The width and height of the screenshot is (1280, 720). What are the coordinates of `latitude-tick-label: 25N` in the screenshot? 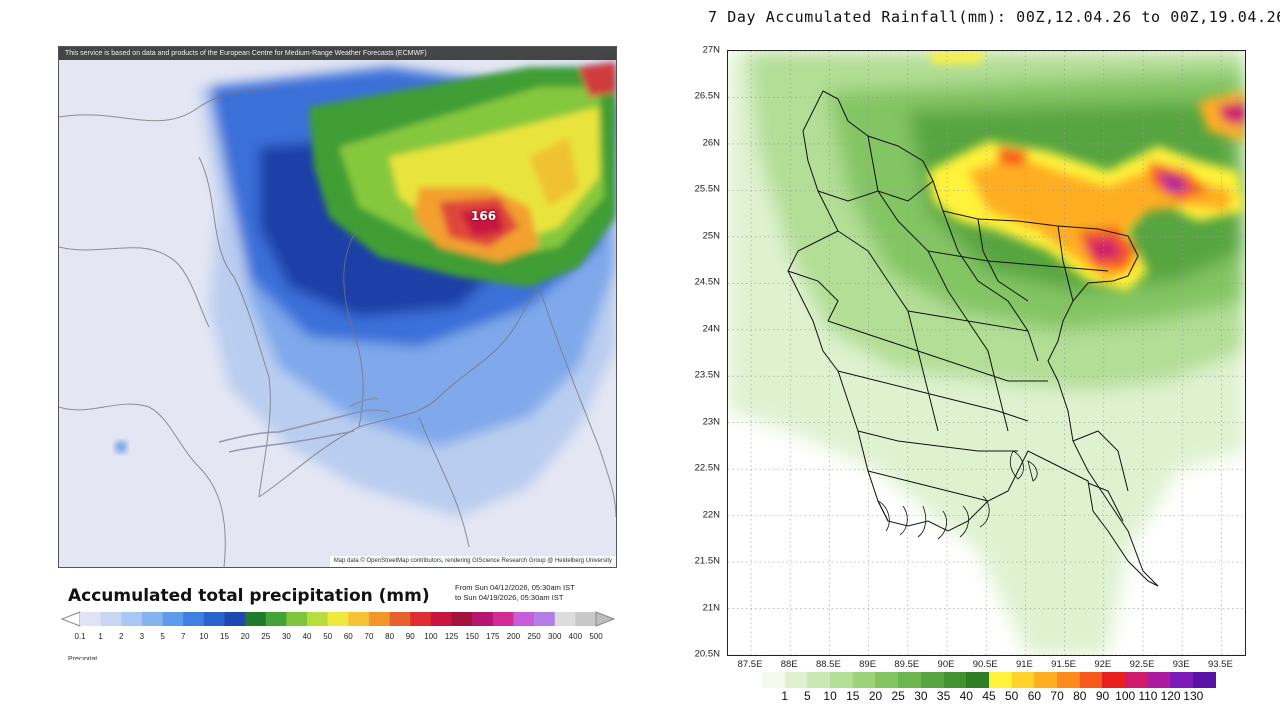 It's located at (711, 236).